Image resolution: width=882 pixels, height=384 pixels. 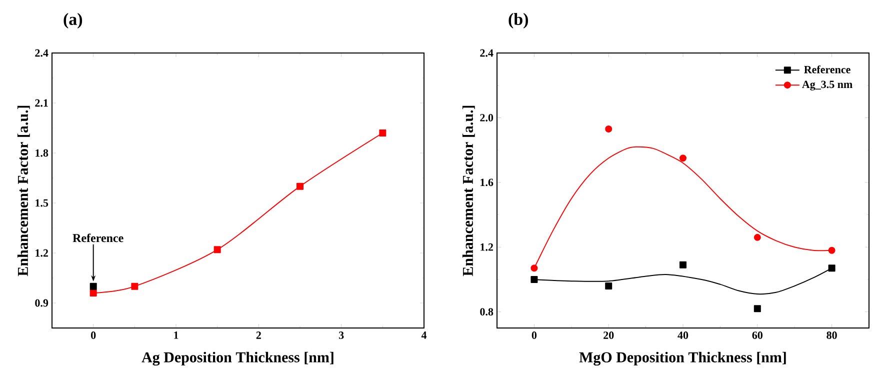 I want to click on legend-label: Reference, so click(x=827, y=69).